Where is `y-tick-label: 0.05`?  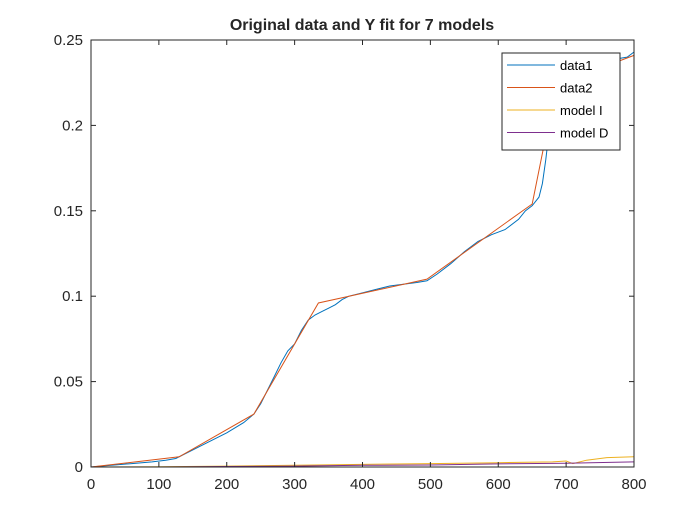
y-tick-label: 0.05 is located at coordinates (68, 382).